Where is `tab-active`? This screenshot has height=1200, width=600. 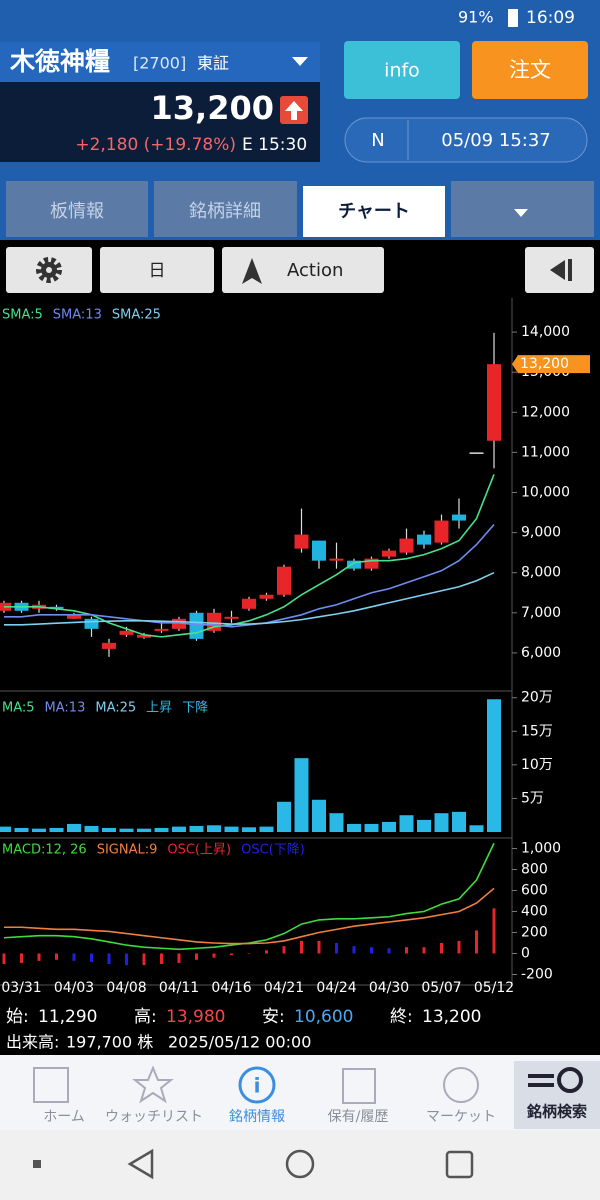
tab-active is located at coordinates (374, 209).